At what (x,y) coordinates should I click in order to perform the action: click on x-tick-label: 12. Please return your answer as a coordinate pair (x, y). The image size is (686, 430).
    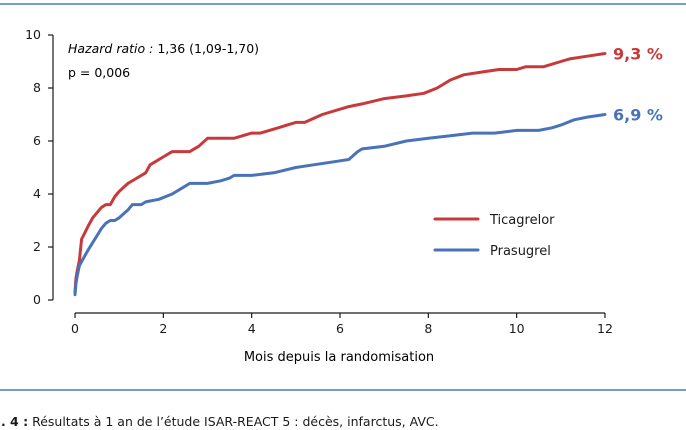
    Looking at the image, I should click on (605, 328).